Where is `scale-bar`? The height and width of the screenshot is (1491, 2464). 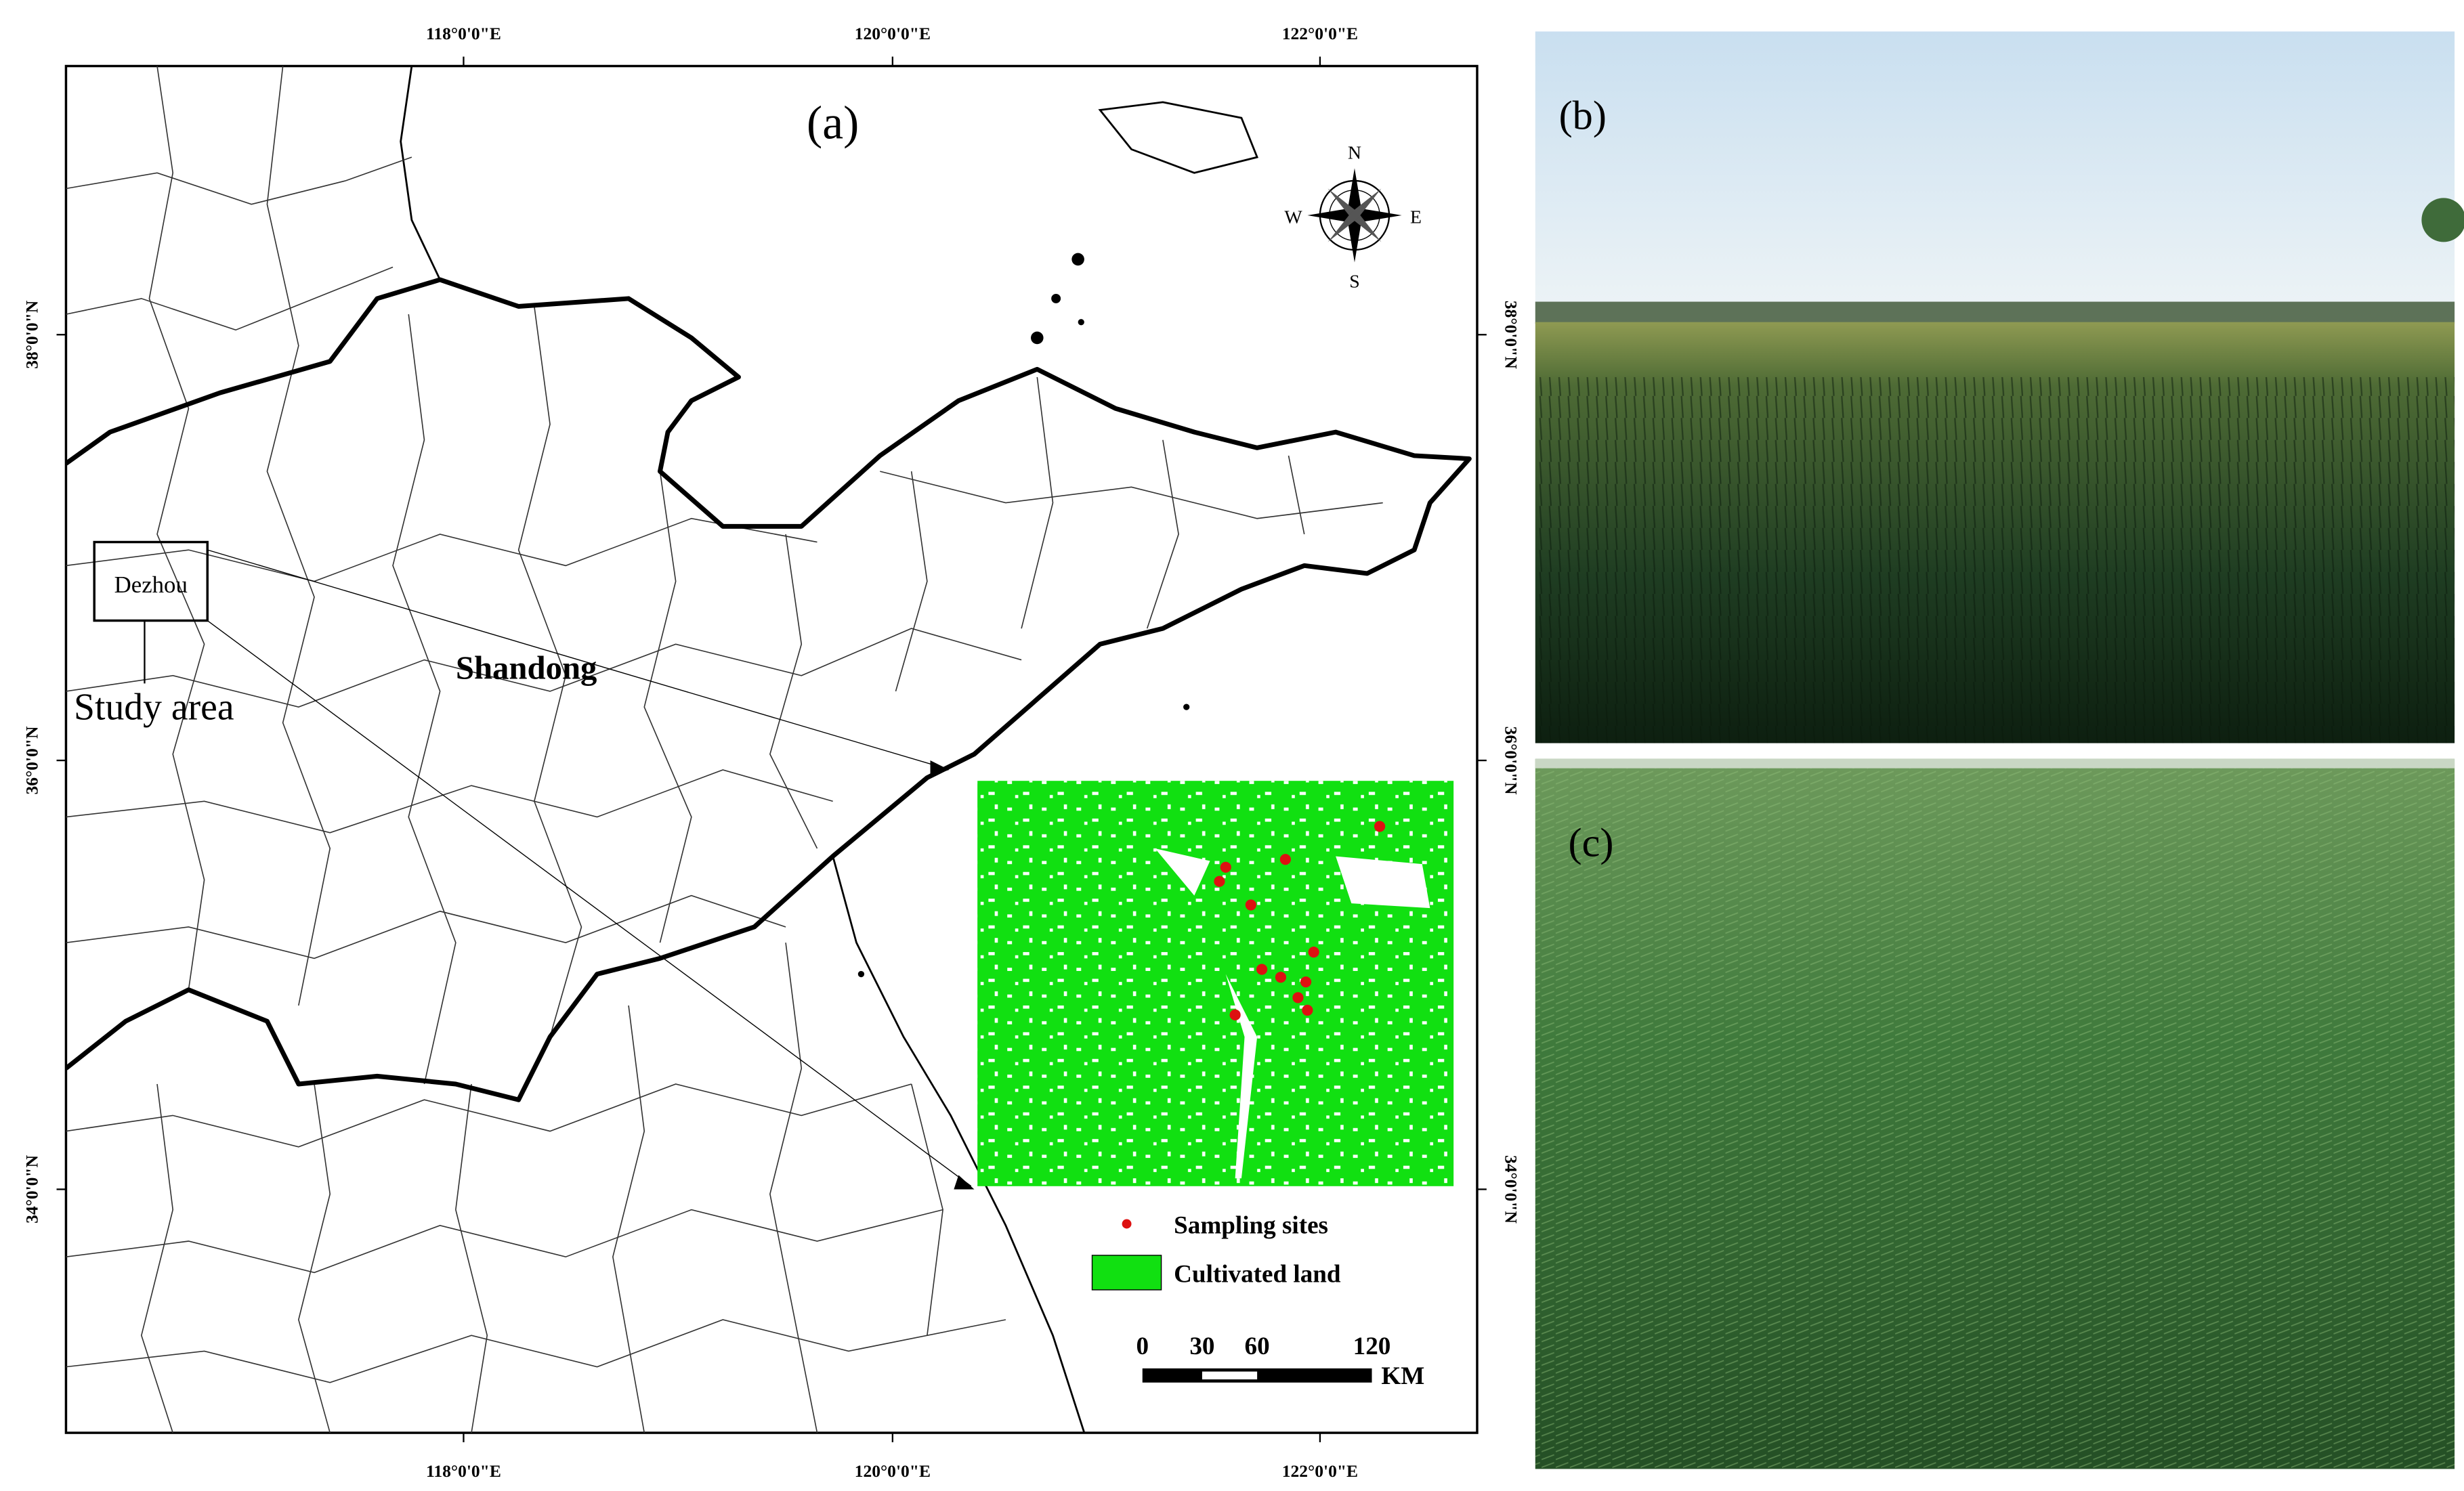
scale-bar is located at coordinates (1257, 1375).